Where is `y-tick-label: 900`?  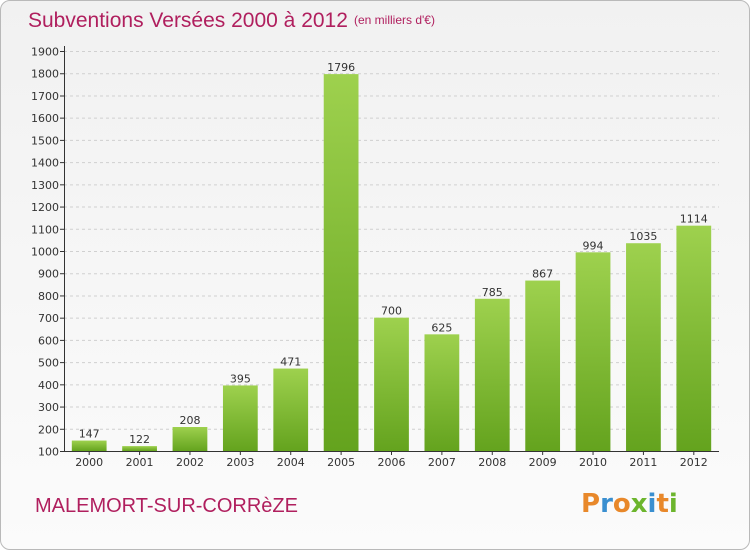
y-tick-label: 900 is located at coordinates (48, 274).